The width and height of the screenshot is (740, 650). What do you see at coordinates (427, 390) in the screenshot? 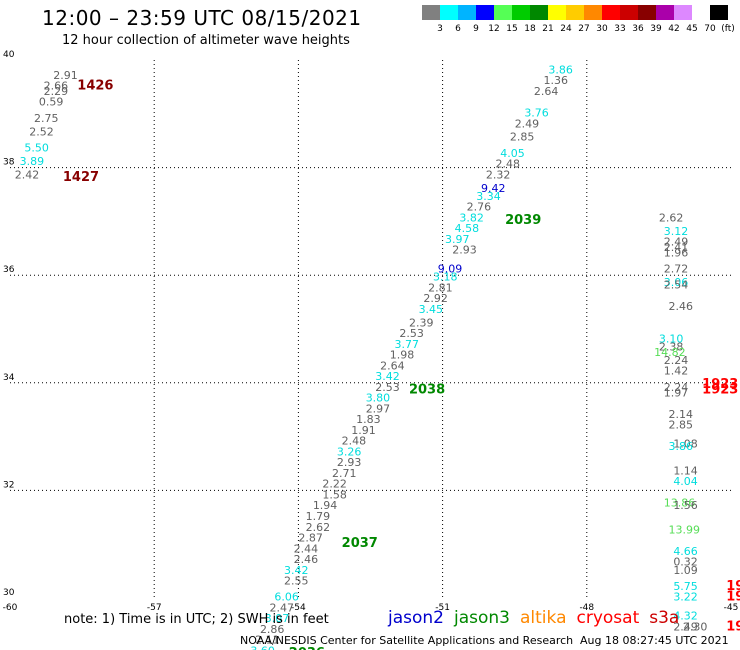
I see `pass-label: 2038` at bounding box center [427, 390].